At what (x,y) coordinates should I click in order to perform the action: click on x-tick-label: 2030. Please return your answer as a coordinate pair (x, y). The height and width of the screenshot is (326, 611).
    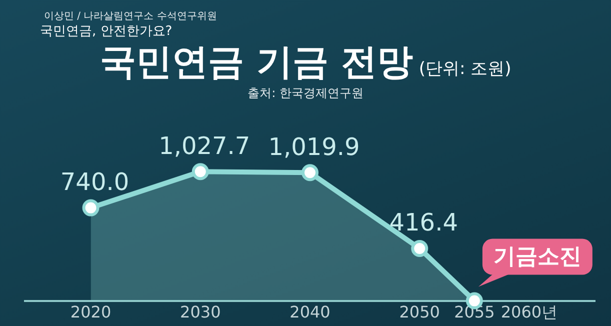
    Looking at the image, I should click on (200, 312).